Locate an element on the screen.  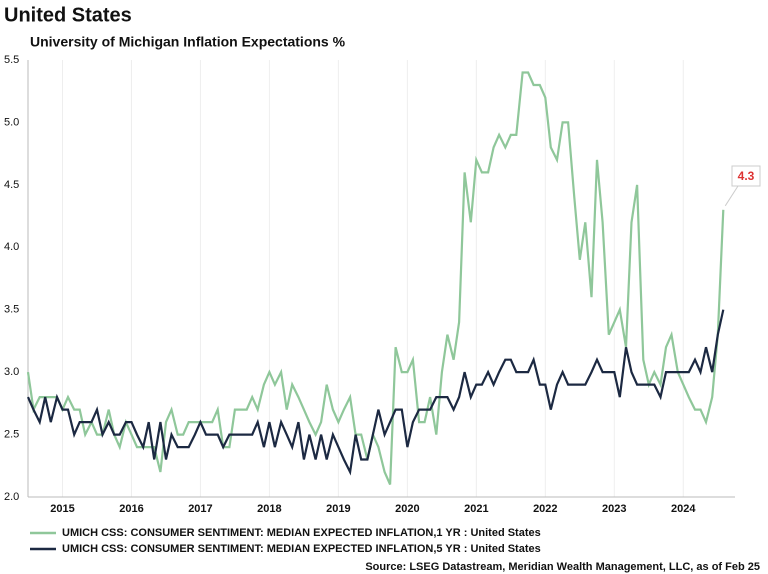
x-tick-label: 2024 is located at coordinates (683, 509).